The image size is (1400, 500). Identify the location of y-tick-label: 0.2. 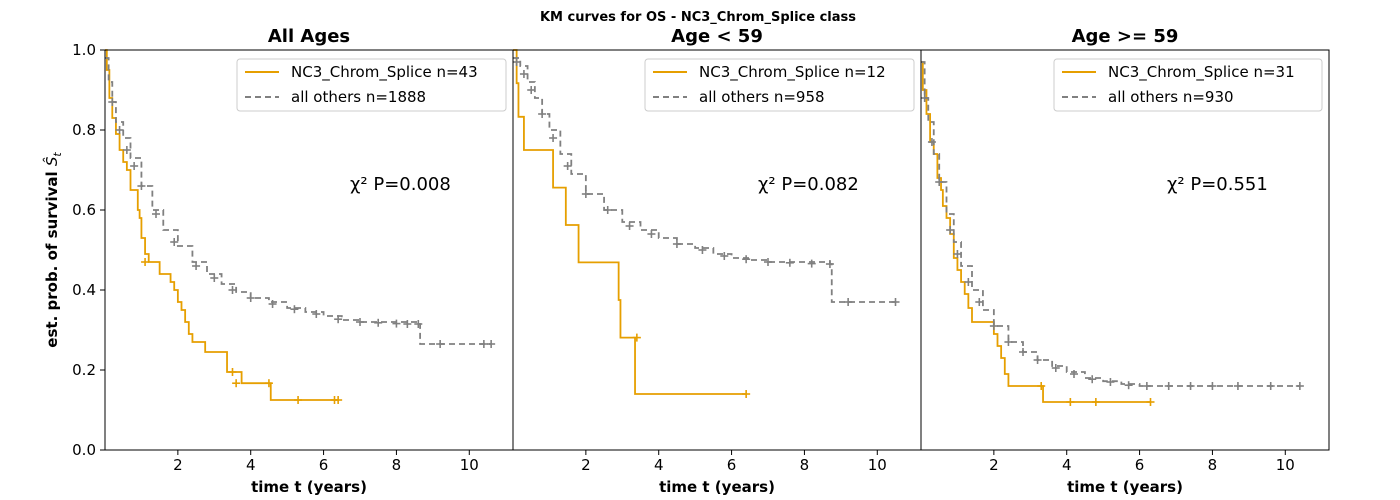
(84, 370).